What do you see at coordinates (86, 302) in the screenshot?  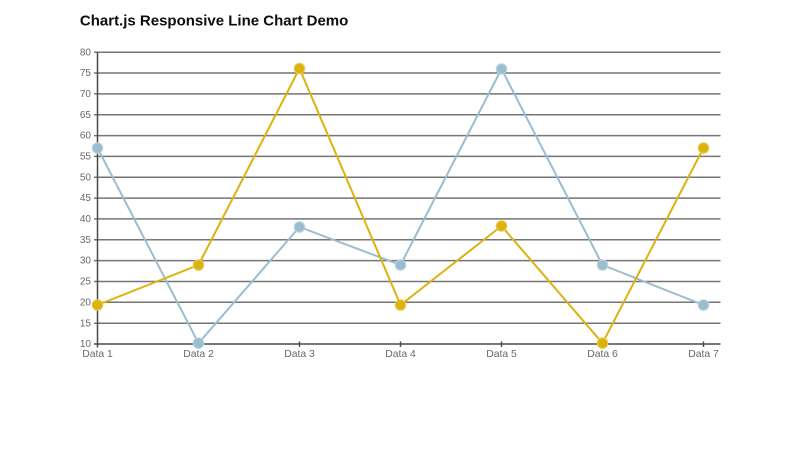 I see `svg-text: 20` at bounding box center [86, 302].